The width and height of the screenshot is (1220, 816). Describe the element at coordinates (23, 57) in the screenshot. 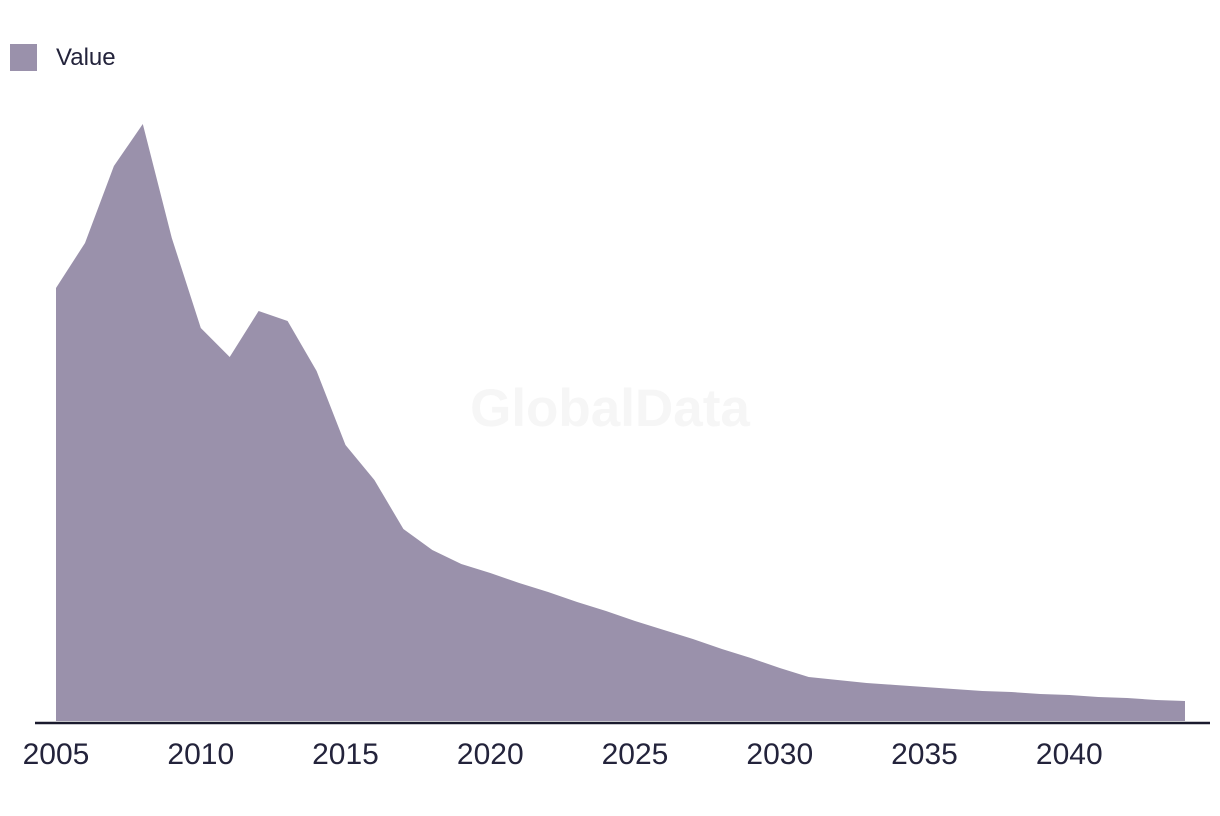

I see `legend-swatch` at that location.